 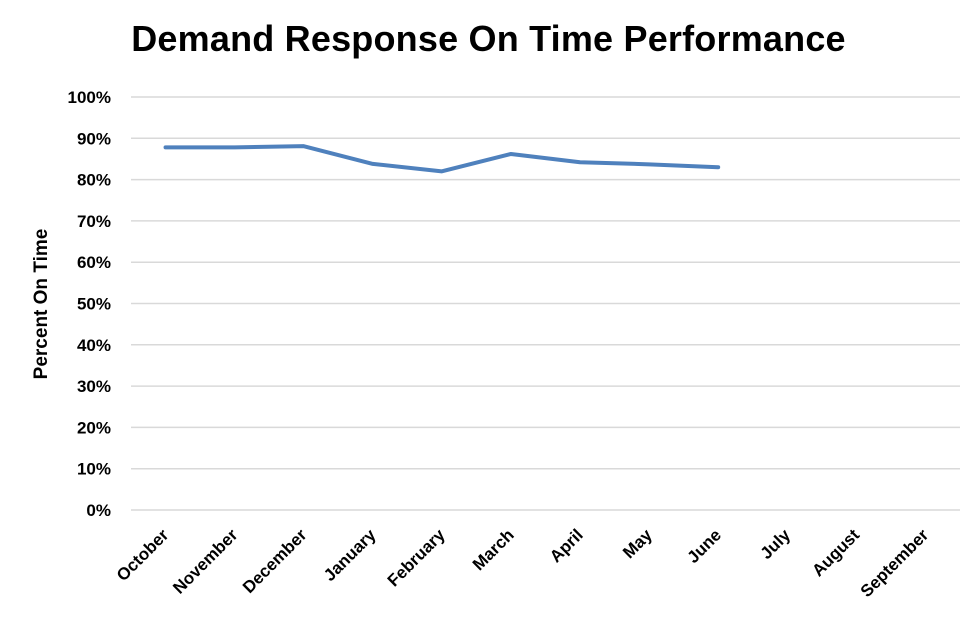 I want to click on y-tick-label: 20%, so click(x=94, y=427).